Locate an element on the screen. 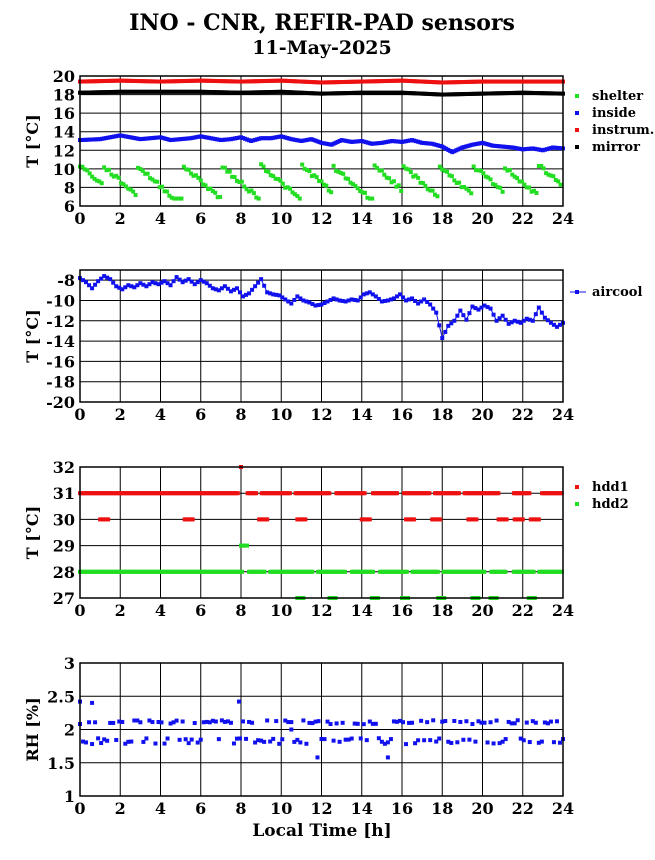 Image resolution: width=655 pixels, height=860 pixels. x-tick-label: 20 is located at coordinates (482, 414).